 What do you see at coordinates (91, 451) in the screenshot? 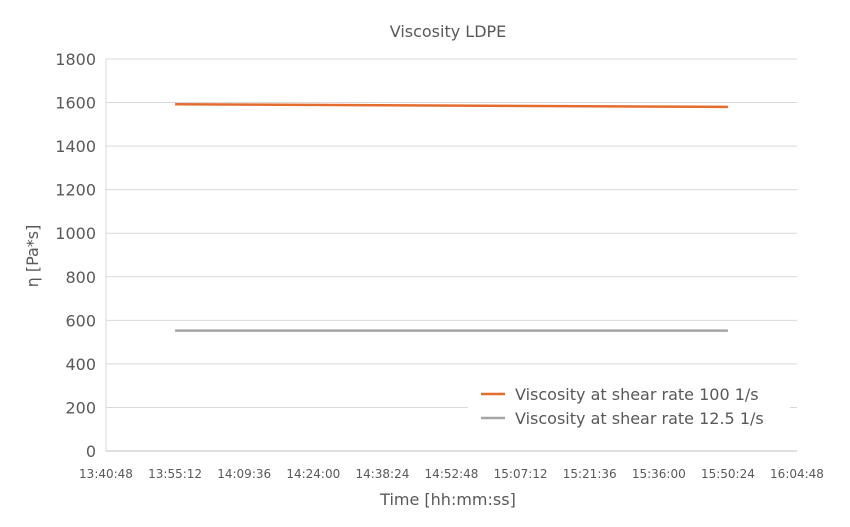
I see `y-tick-label: 0` at bounding box center [91, 451].